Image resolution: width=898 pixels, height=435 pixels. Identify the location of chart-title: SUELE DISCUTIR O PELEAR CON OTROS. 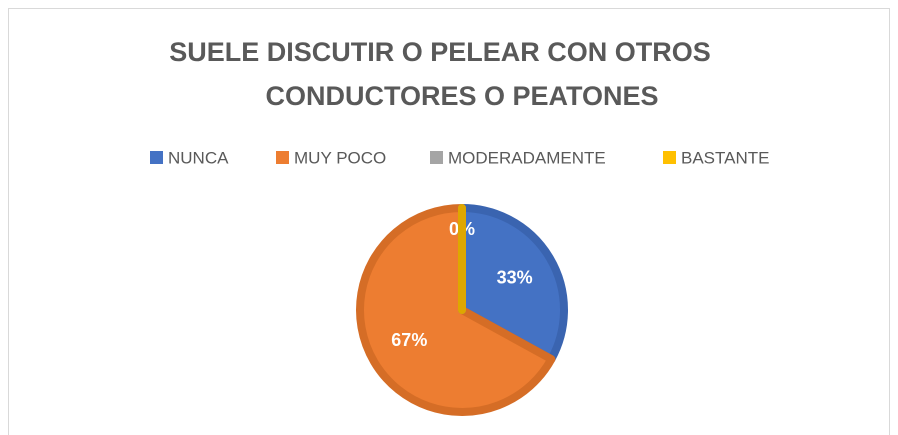
(440, 52).